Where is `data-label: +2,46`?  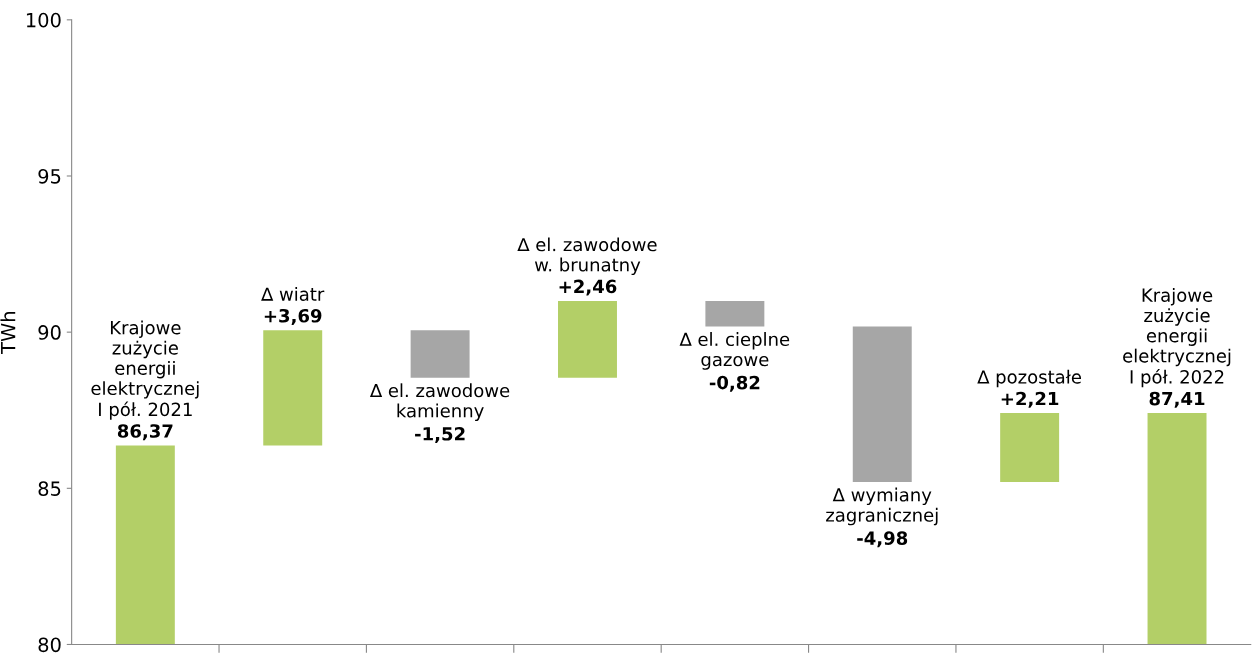
data-label: +2,46 is located at coordinates (588, 287).